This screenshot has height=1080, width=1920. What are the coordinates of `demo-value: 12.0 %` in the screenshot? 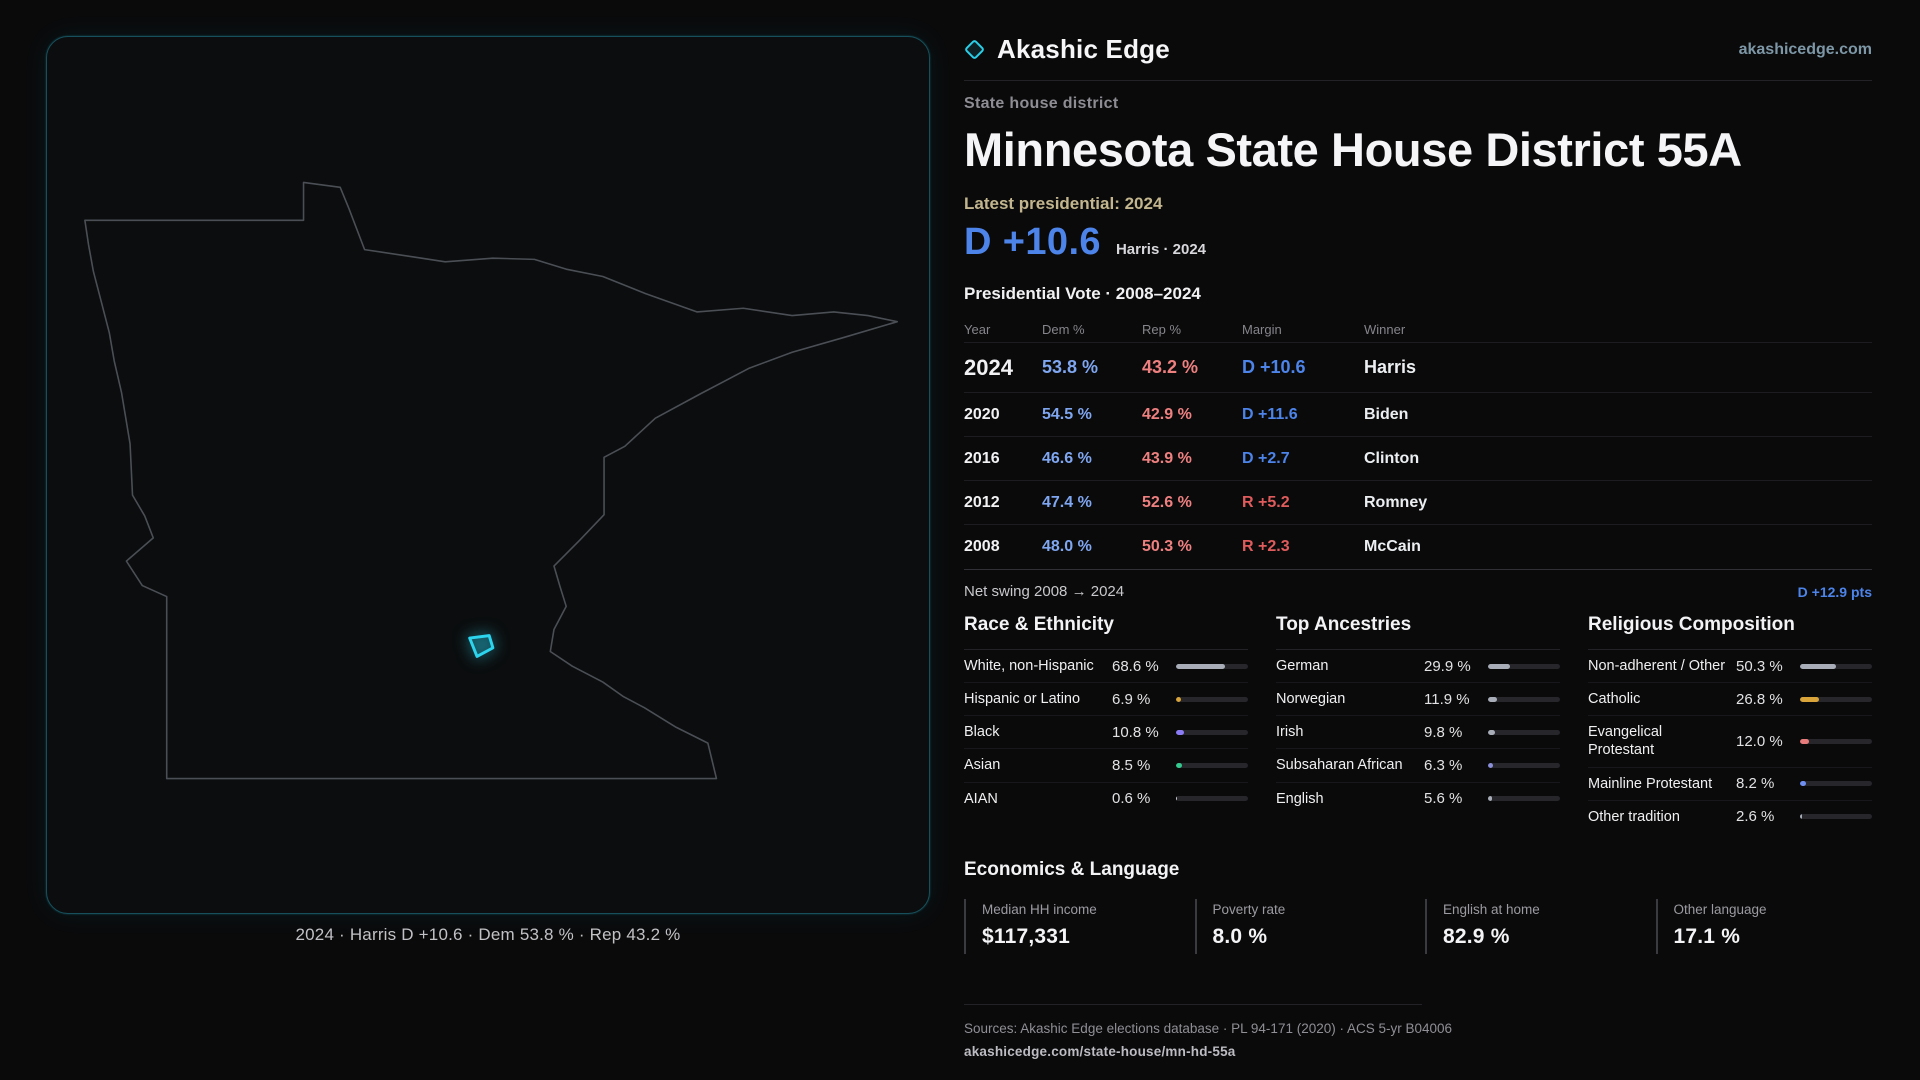 It's located at (1759, 741).